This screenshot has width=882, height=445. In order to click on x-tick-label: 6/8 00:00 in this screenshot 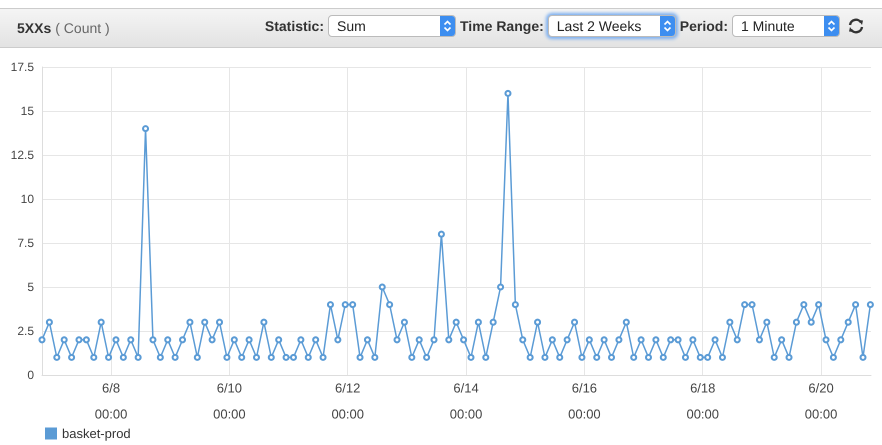, I will do `click(111, 401)`.